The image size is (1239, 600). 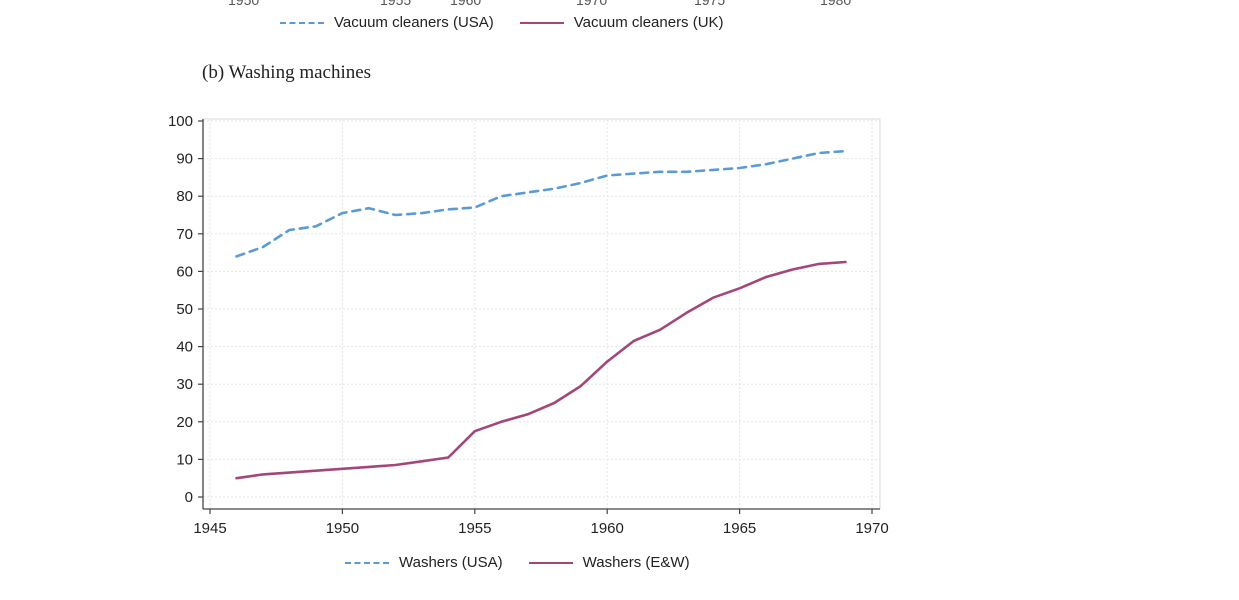 I want to click on upper-tick-label: 1975, so click(x=710, y=4).